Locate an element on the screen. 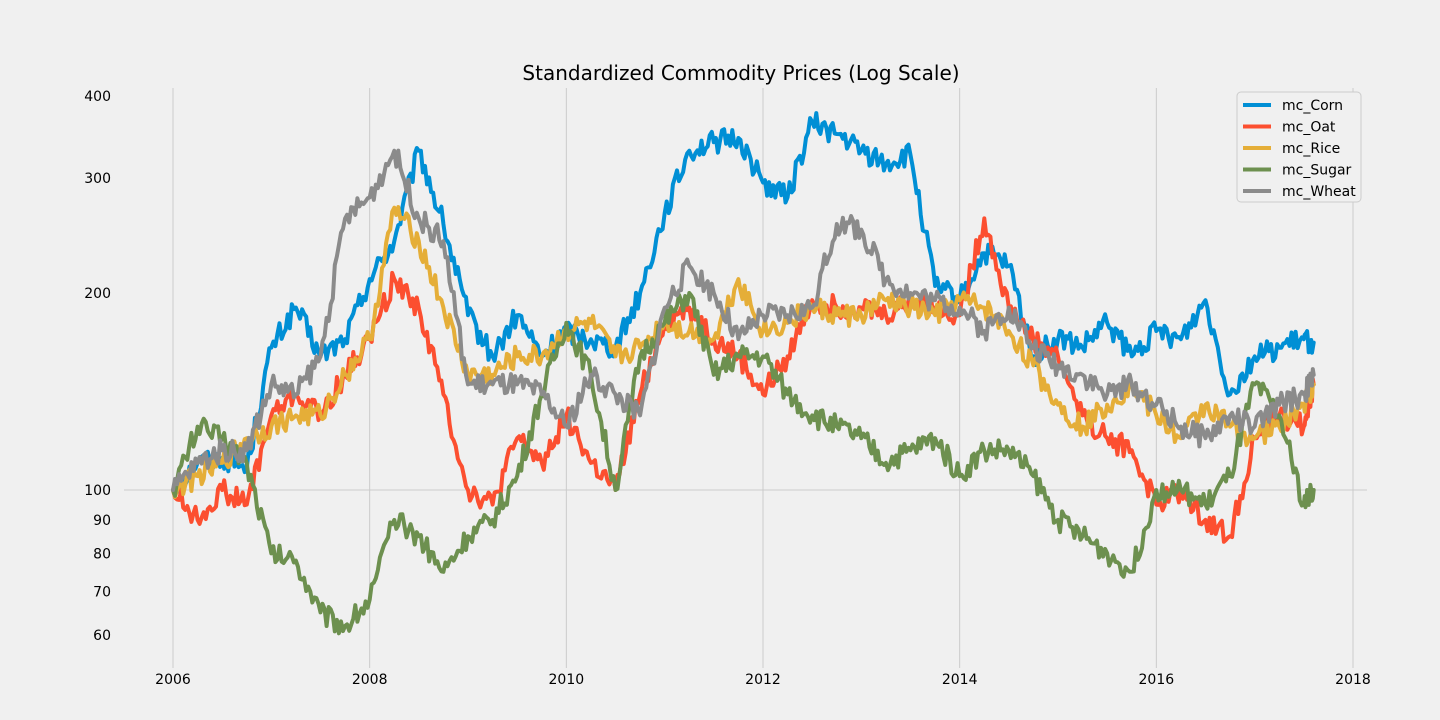 This screenshot has width=1440, height=720. legend: mc_Corn mc_Oat mc_Rice mc_Sugar mc_Wheat is located at coordinates (1299, 147).